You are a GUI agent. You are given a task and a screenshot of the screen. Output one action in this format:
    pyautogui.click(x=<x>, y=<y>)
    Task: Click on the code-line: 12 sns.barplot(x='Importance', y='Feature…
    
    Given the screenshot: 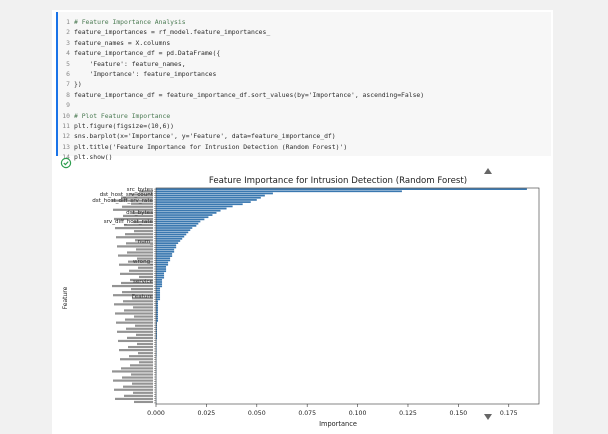 What is the action you would take?
    pyautogui.click(x=304, y=136)
    